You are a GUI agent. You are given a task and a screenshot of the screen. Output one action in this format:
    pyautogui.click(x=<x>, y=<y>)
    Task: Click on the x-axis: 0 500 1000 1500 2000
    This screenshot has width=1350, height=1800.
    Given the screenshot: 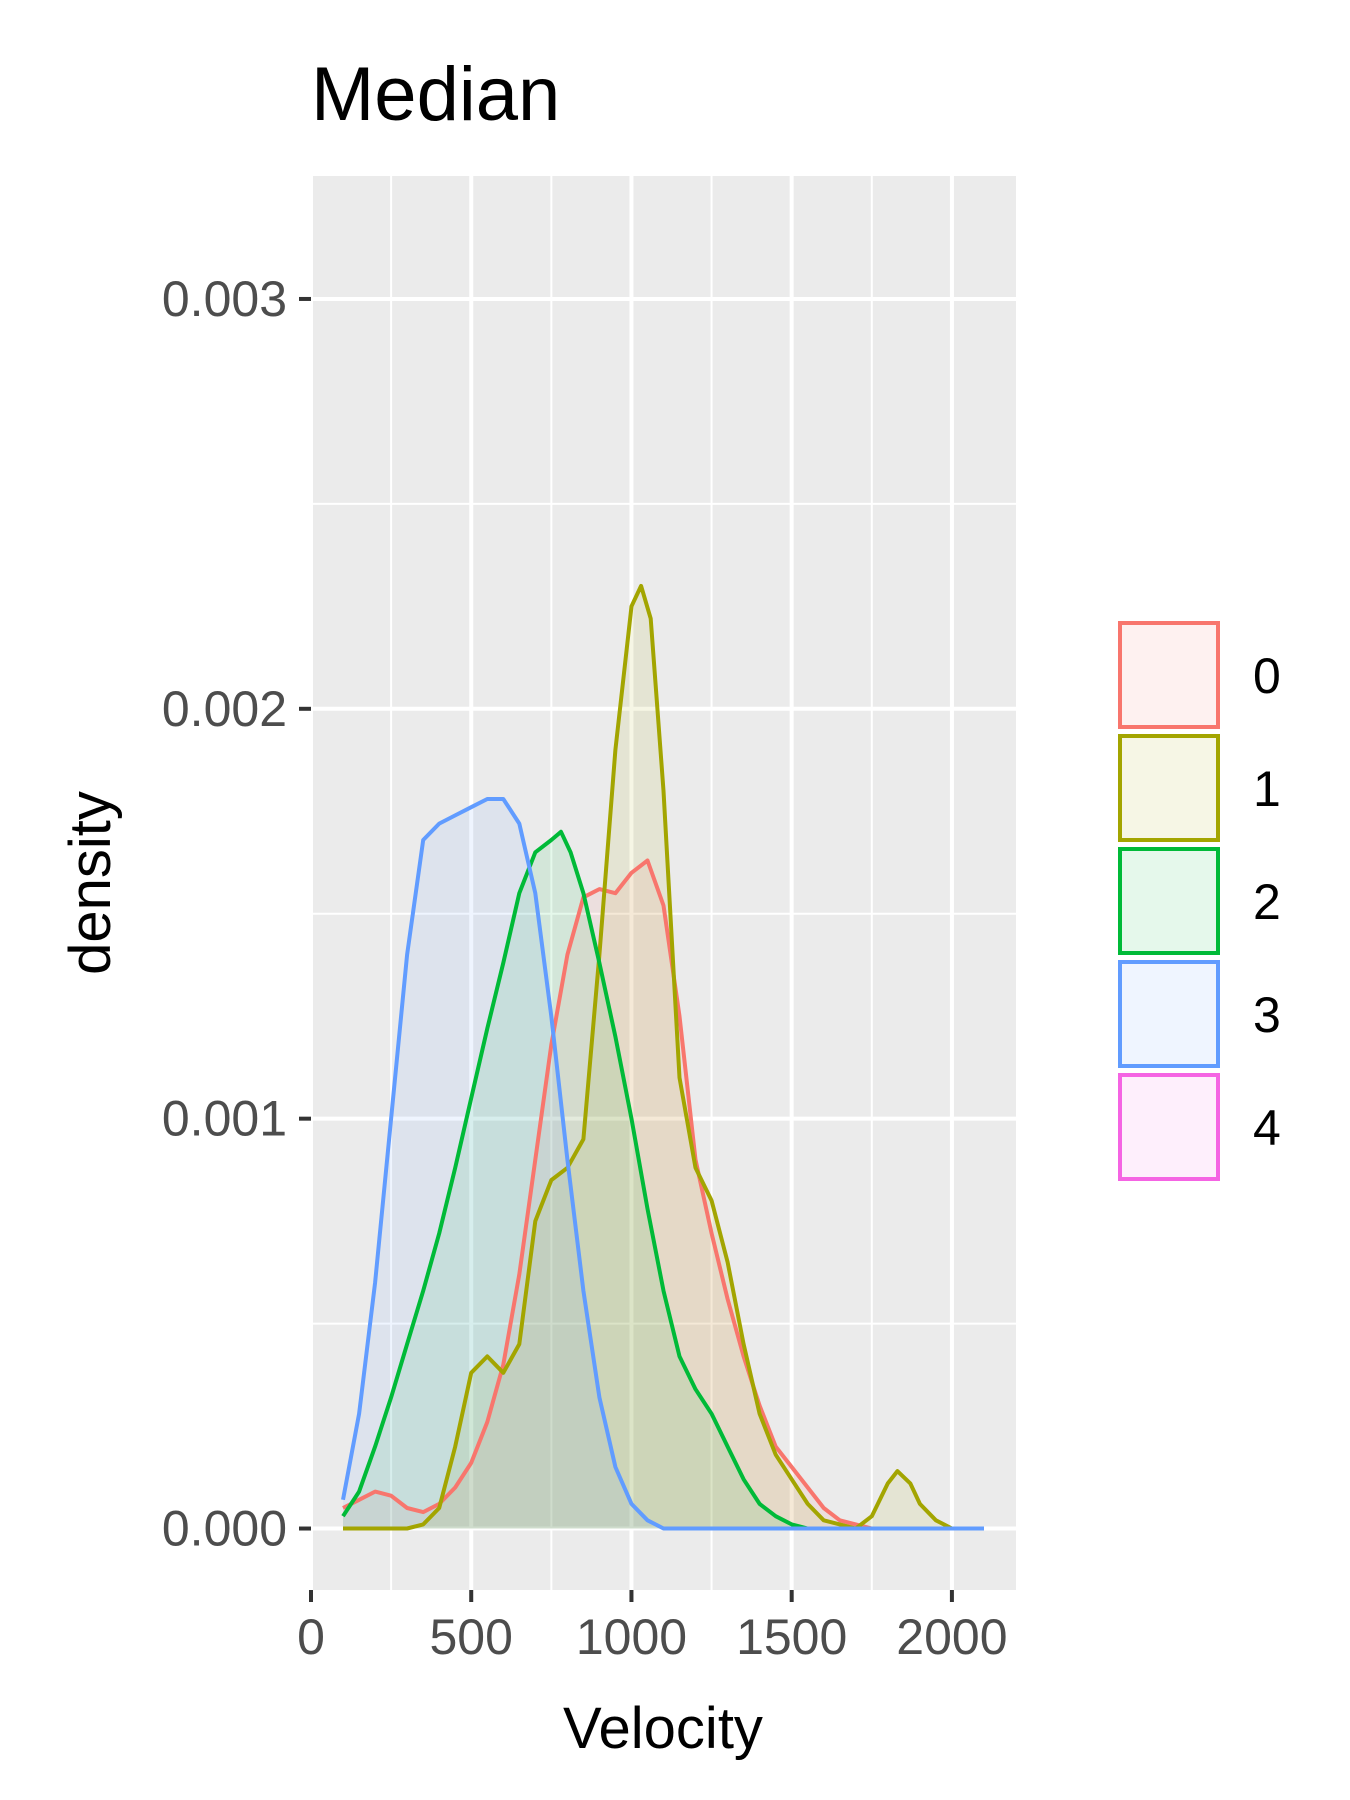 What is the action you would take?
    pyautogui.click(x=652, y=1627)
    